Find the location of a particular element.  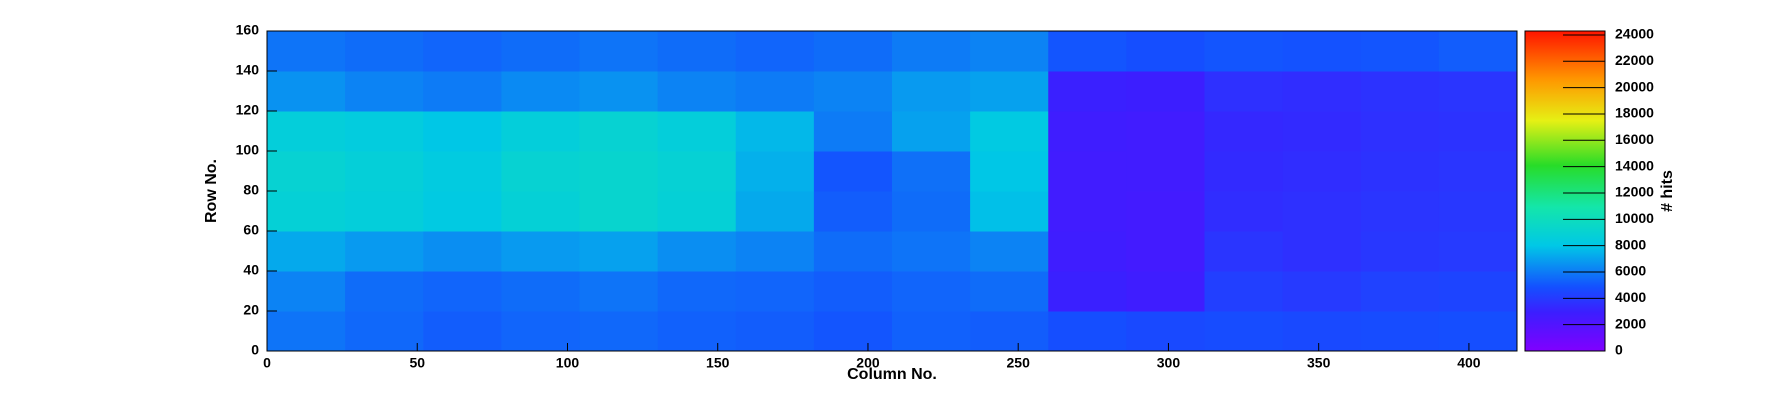

colorbar-tick-label: 12000 is located at coordinates (1634, 192).